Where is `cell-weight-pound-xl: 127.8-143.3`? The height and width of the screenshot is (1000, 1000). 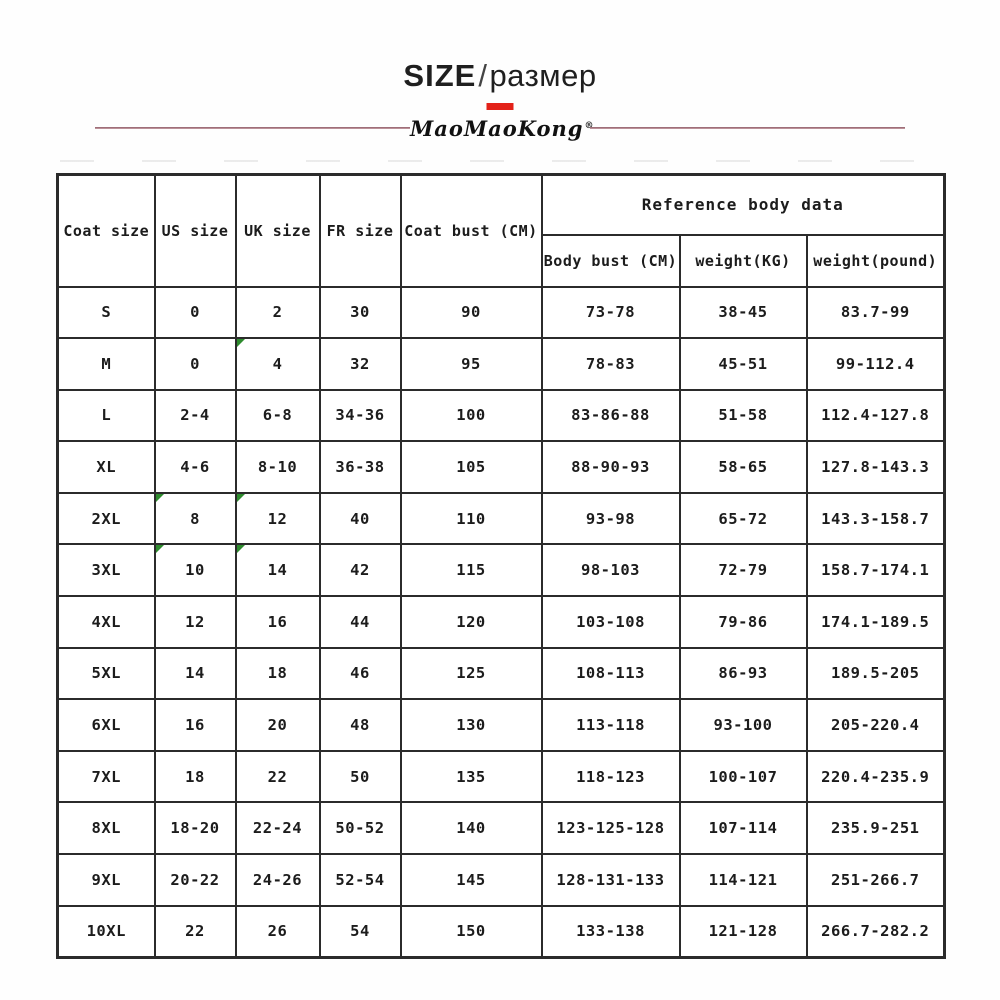 cell-weight-pound-xl: 127.8-143.3 is located at coordinates (875, 467).